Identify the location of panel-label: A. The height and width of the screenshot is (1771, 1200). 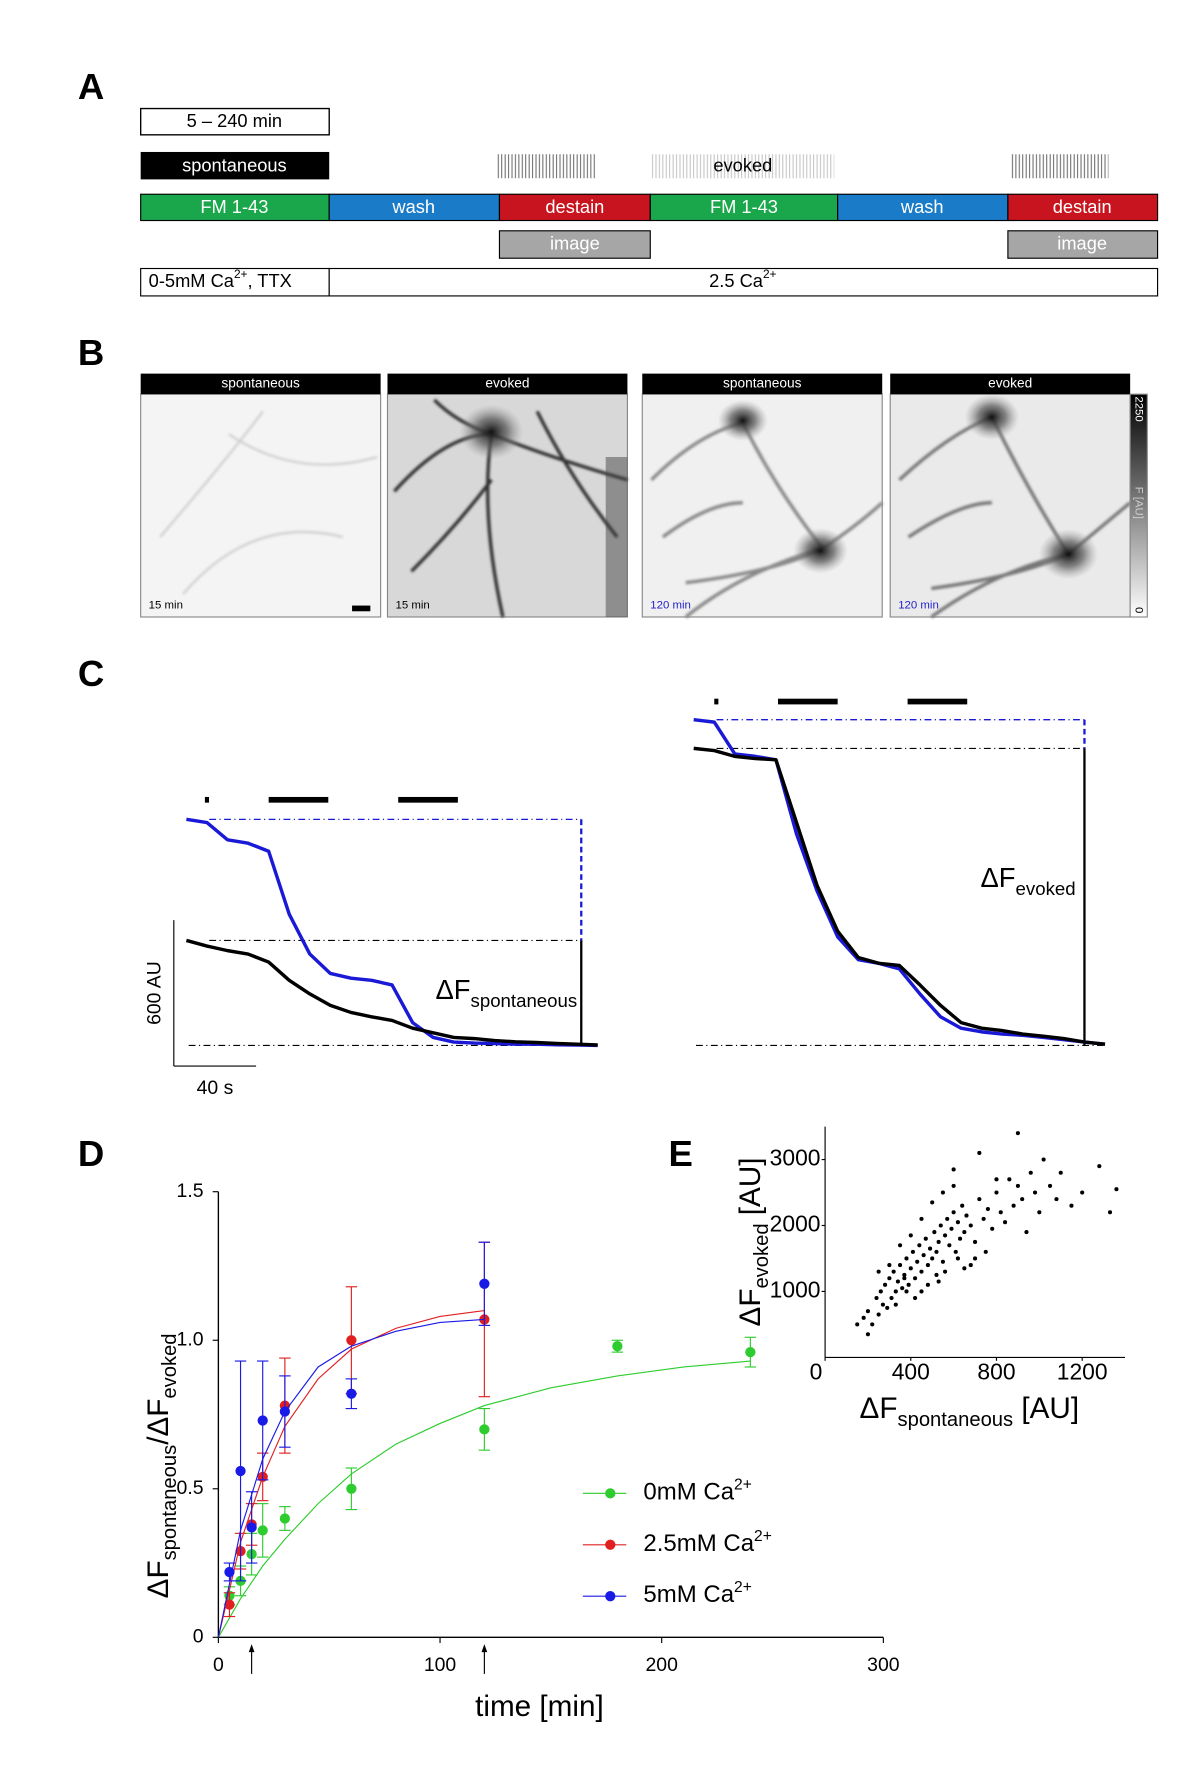
(91, 86).